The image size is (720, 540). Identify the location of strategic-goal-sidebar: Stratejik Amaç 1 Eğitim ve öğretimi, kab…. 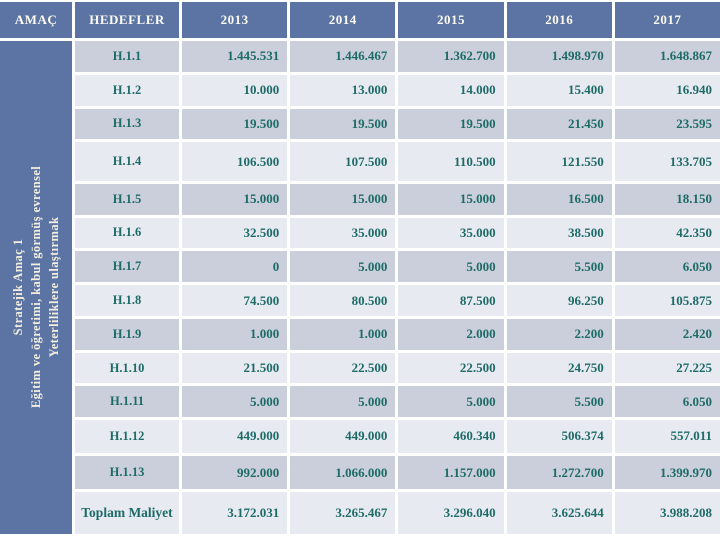
(36, 287).